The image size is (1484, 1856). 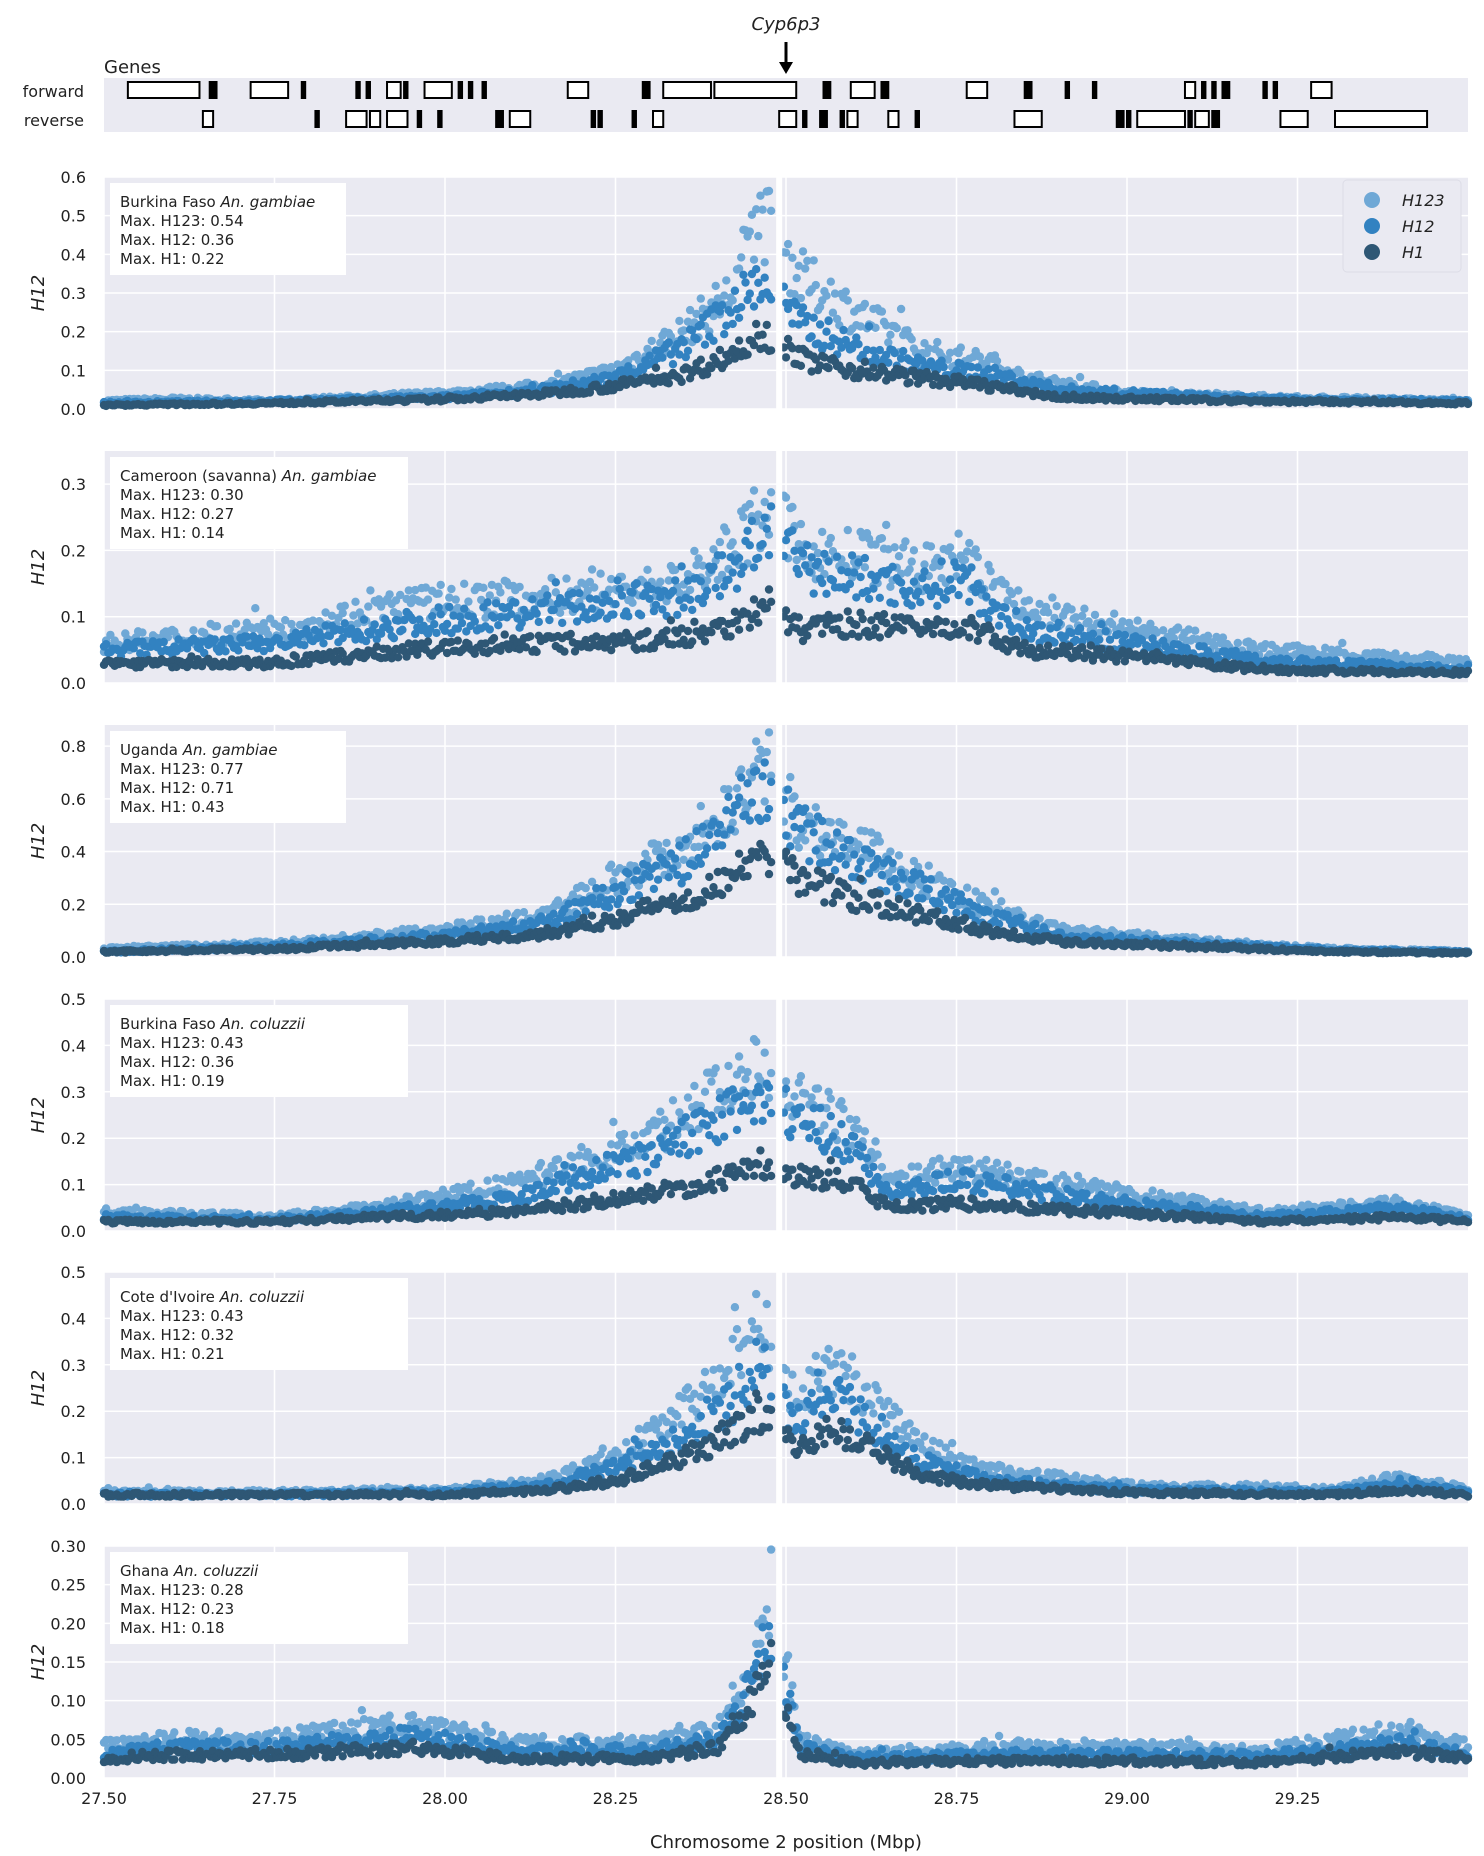 I want to click on annotation-arrow-head, so click(x=786, y=68).